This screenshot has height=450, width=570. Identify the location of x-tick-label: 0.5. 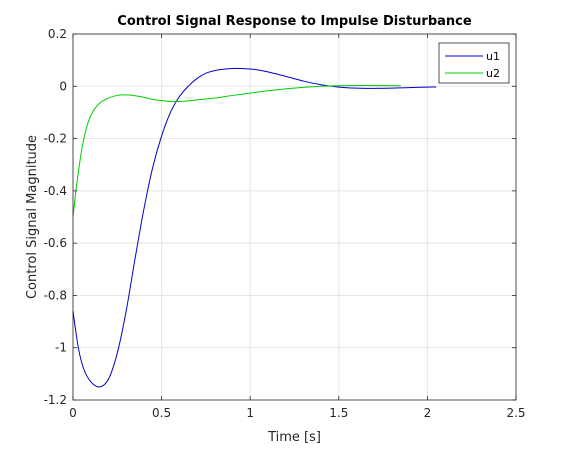
(161, 413).